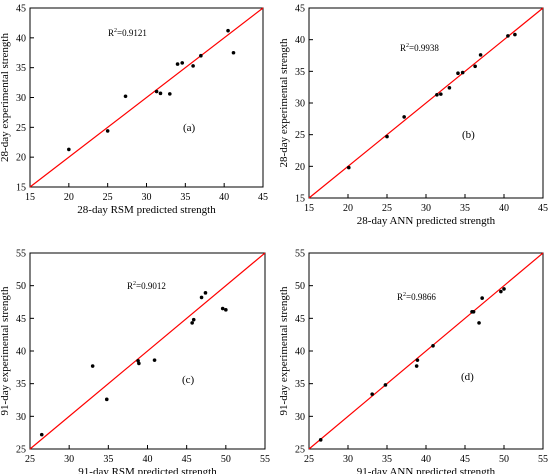  Describe the element at coordinates (146, 210) in the screenshot. I see `x-axis-label: 28-day RSM predicted strength` at that location.